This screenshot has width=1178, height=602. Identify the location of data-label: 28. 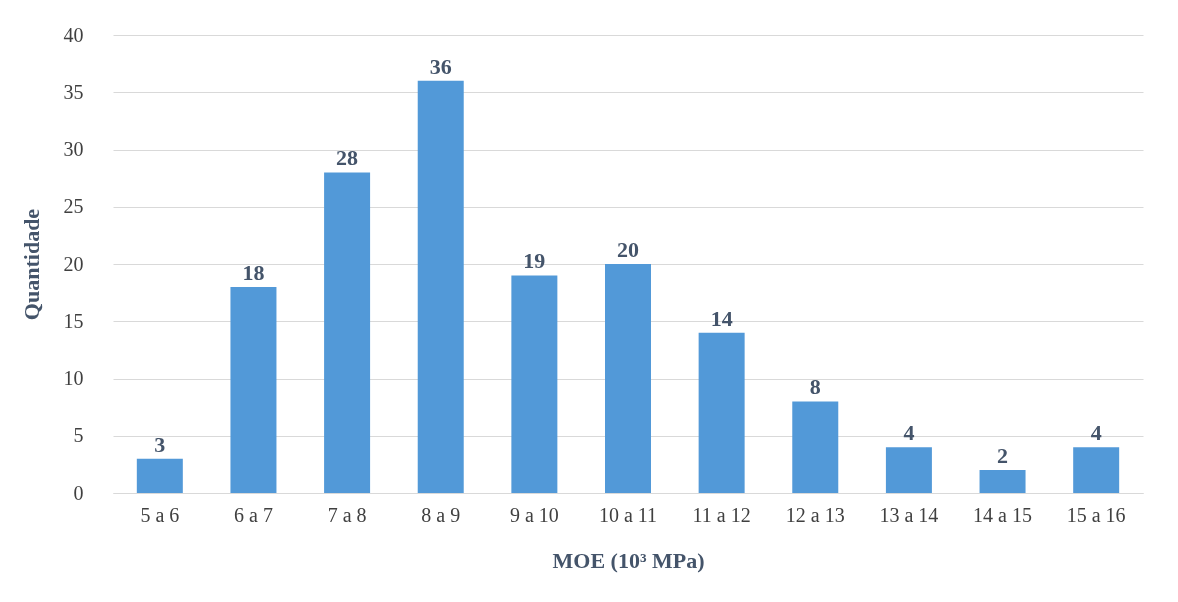
(347, 158).